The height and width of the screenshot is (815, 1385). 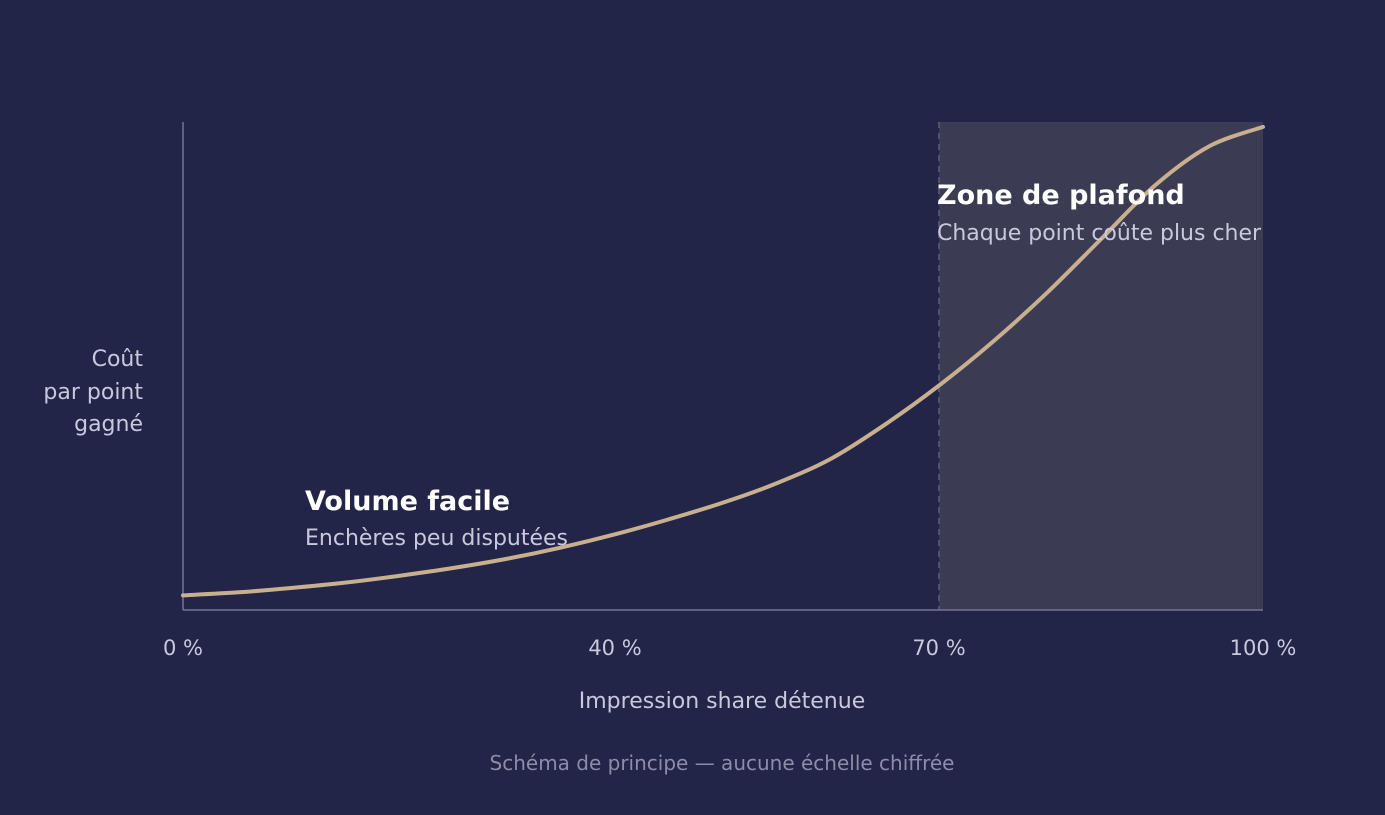 I want to click on x-tick-label: 70 %, so click(x=938, y=648).